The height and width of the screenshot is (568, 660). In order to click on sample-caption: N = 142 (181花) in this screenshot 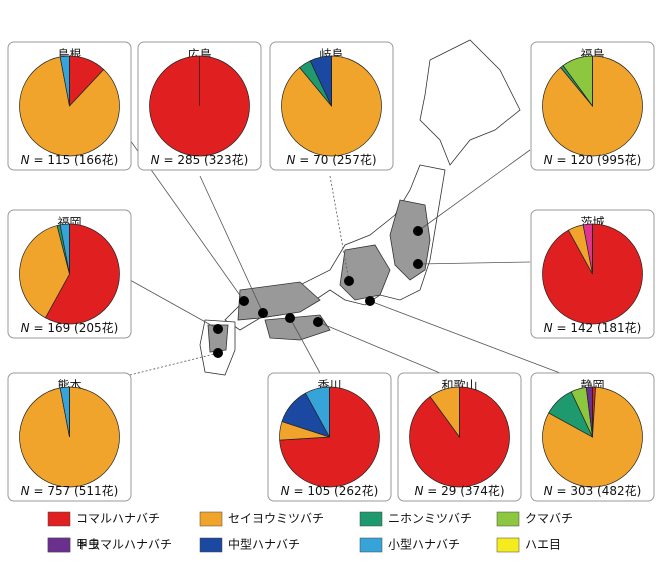, I will do `click(593, 327)`.